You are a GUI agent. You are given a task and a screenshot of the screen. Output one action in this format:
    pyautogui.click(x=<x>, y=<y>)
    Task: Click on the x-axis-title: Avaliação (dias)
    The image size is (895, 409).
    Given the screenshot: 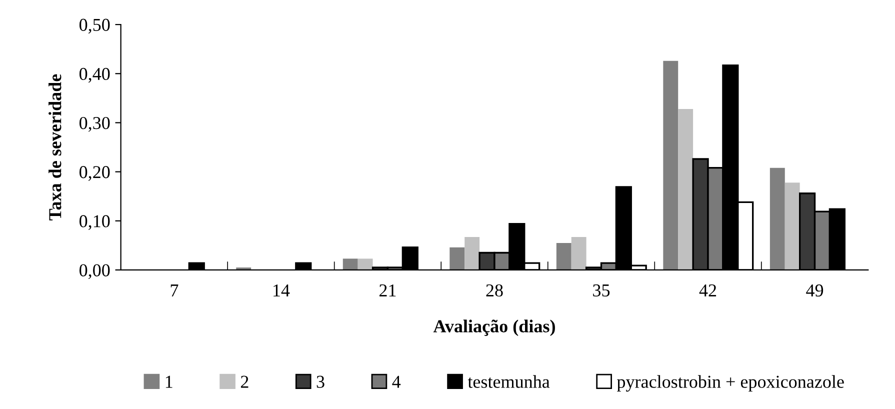 What is the action you would take?
    pyautogui.click(x=494, y=328)
    